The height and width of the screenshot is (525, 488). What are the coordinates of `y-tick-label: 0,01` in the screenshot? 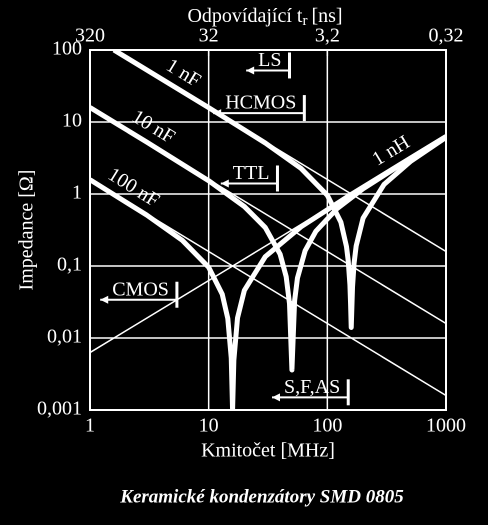 It's located at (64, 337).